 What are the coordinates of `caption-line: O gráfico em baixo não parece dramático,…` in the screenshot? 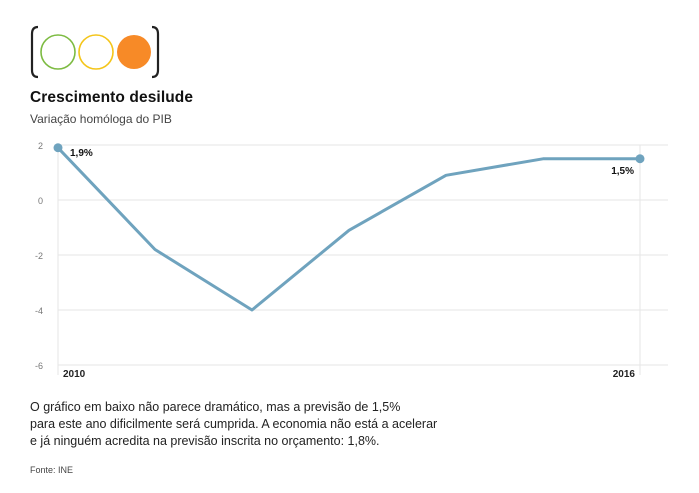 It's located at (215, 407).